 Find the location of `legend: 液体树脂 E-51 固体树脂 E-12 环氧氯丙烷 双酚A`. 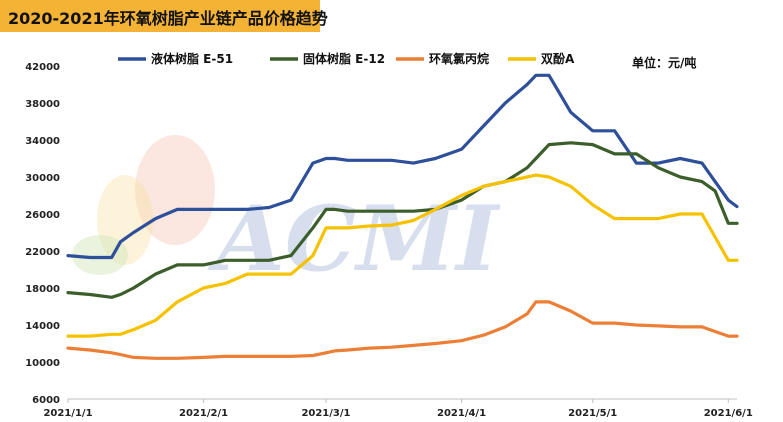

legend: 液体树脂 E-51 固体树脂 E-12 环氧氯丙烷 双酚A is located at coordinates (346, 58).